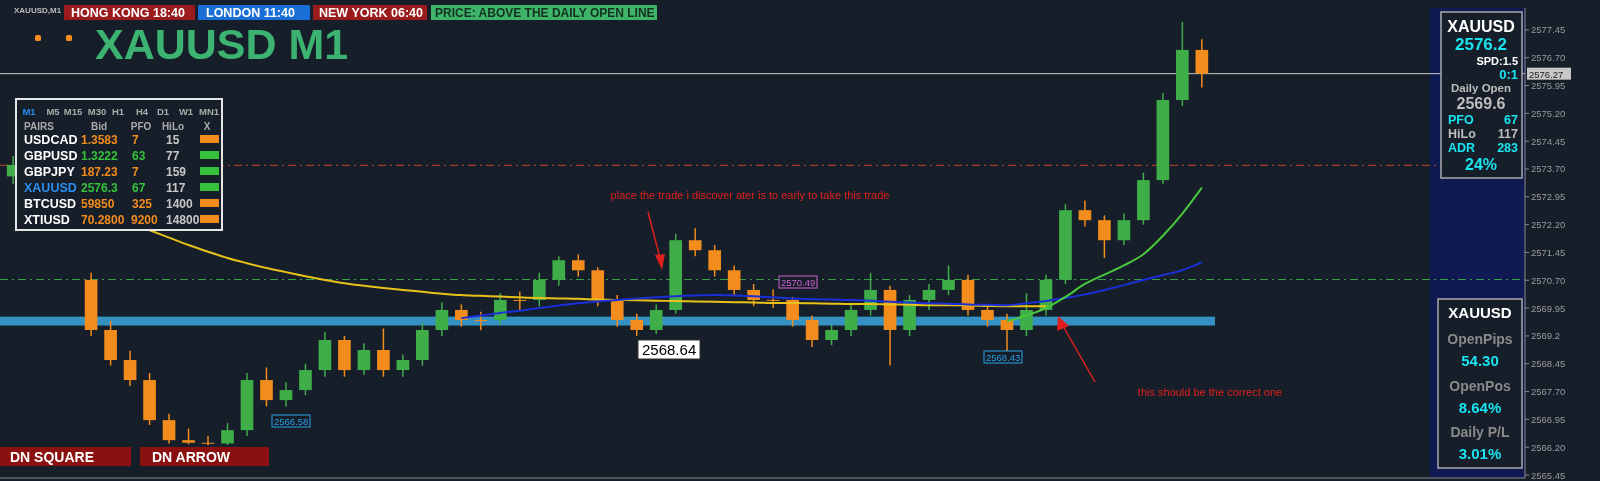 This screenshot has width=1600, height=481. Describe the element at coordinates (39, 126) in the screenshot. I see `annotation: PAIRS` at that location.